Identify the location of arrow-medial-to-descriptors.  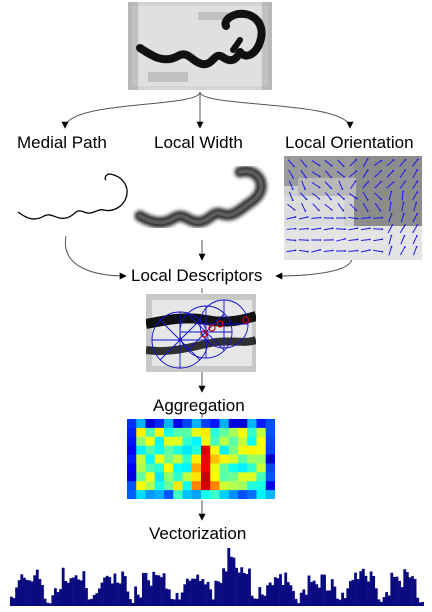
(95, 257).